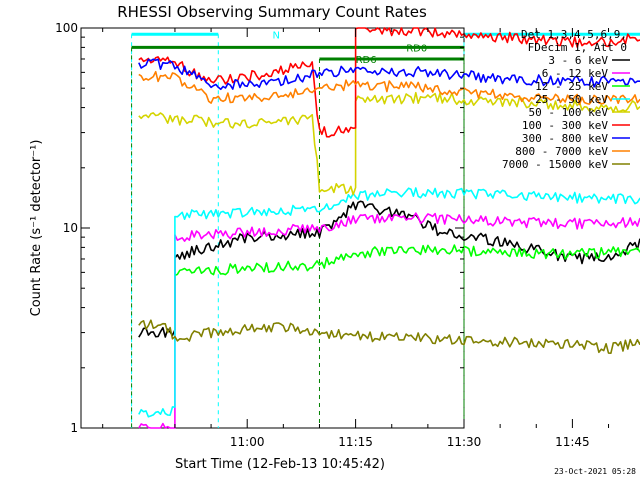  What do you see at coordinates (571, 99) in the screenshot?
I see `legend-label: 25 - 50 keV` at bounding box center [571, 99].